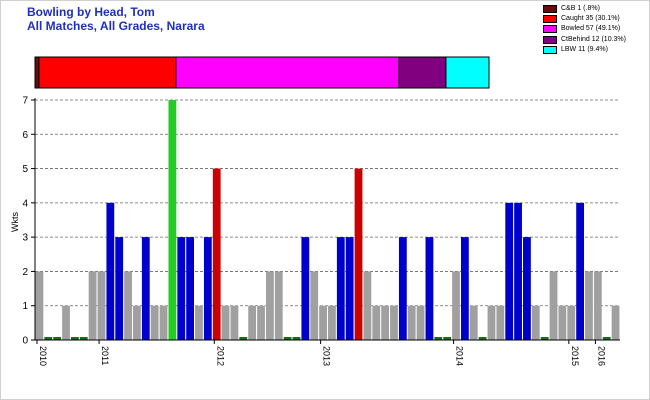 The width and height of the screenshot is (650, 400). What do you see at coordinates (25, 306) in the screenshot?
I see `y-tick-label: 1` at bounding box center [25, 306].